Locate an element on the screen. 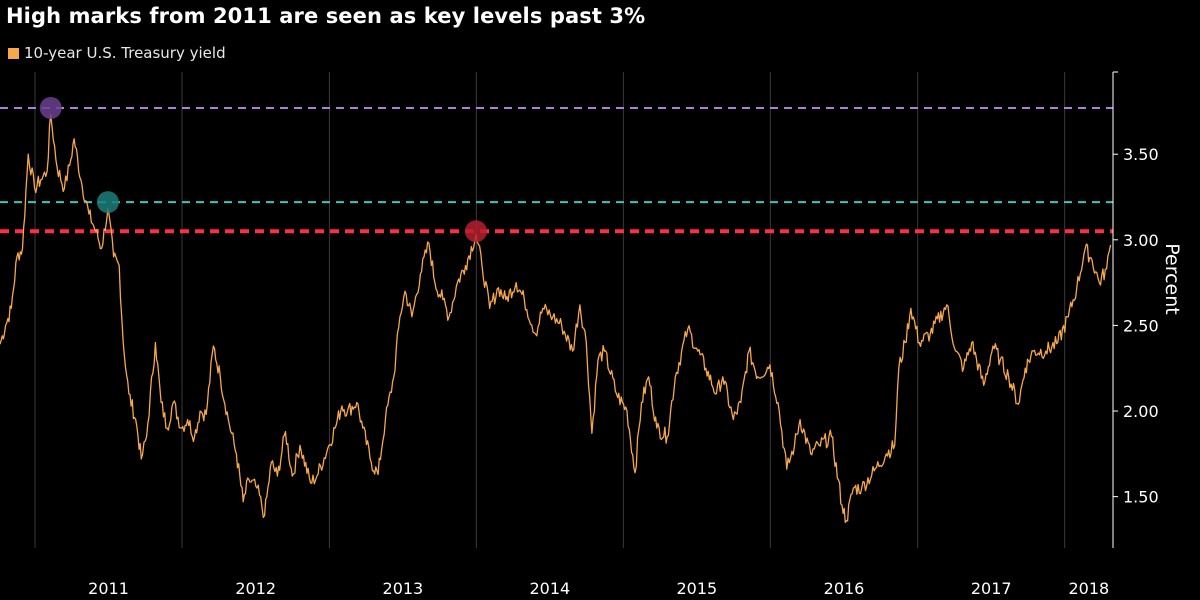 The image size is (1200, 600). x-tick-label: 2015 is located at coordinates (696, 588).